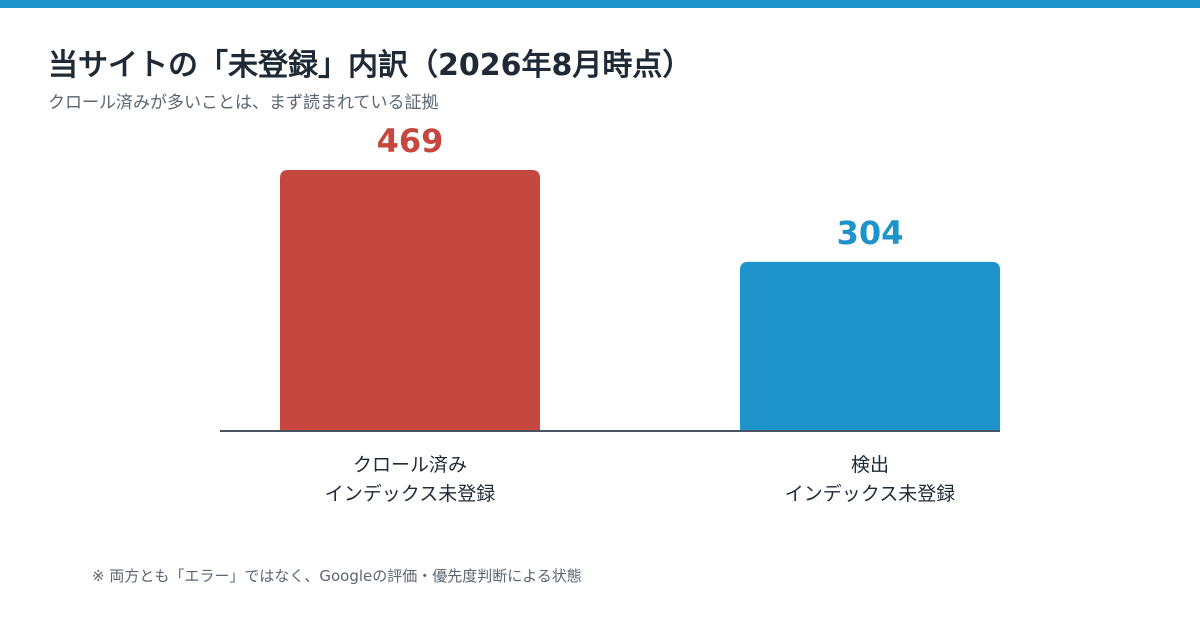 The height and width of the screenshot is (630, 1200). Describe the element at coordinates (410, 465) in the screenshot. I see `category-label-line: クロール済み` at that location.